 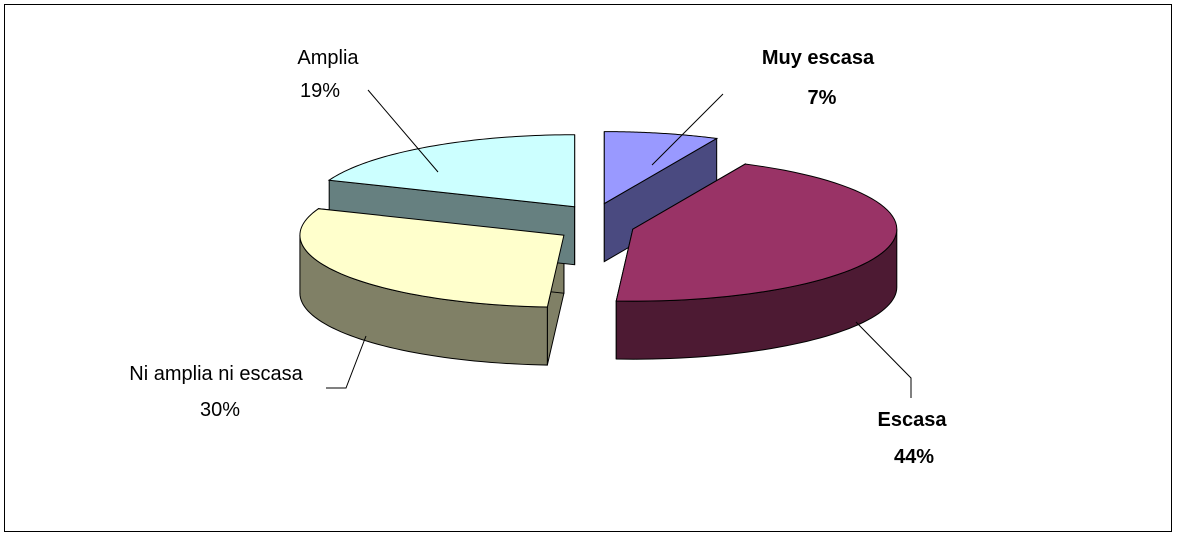 I want to click on label-escasa-pct: 44%, so click(x=914, y=457).